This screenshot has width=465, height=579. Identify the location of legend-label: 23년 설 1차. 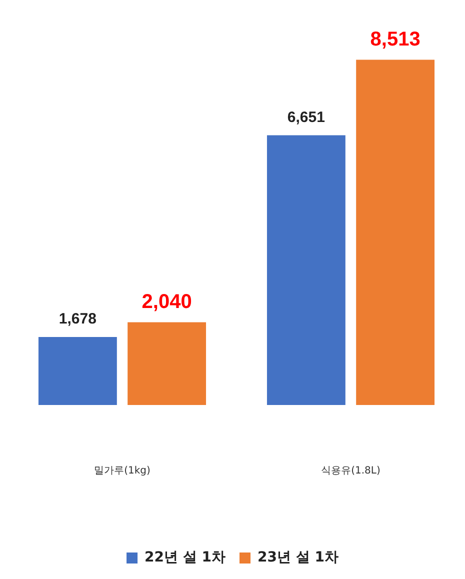
(298, 558).